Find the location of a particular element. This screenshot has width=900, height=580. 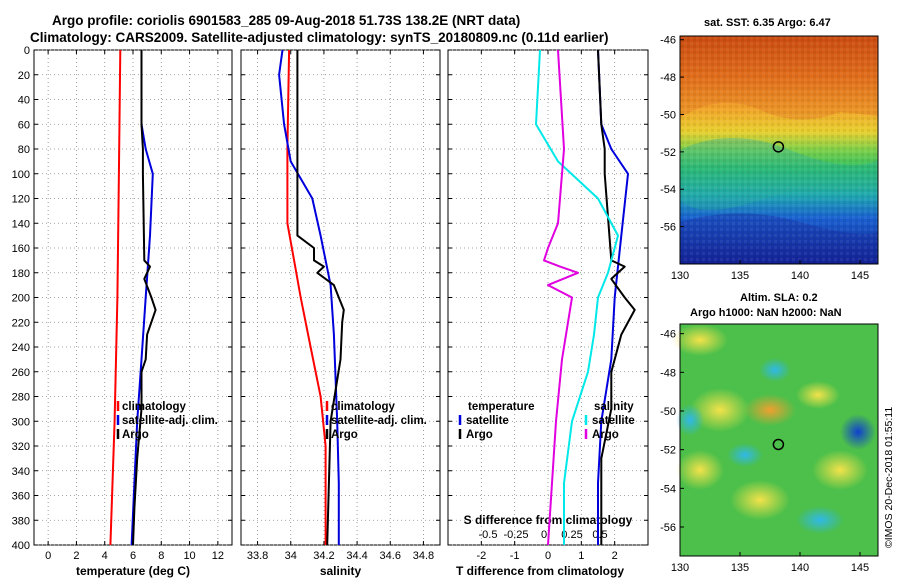

x2-axis-label: S difference from climatology is located at coordinates (548, 520).